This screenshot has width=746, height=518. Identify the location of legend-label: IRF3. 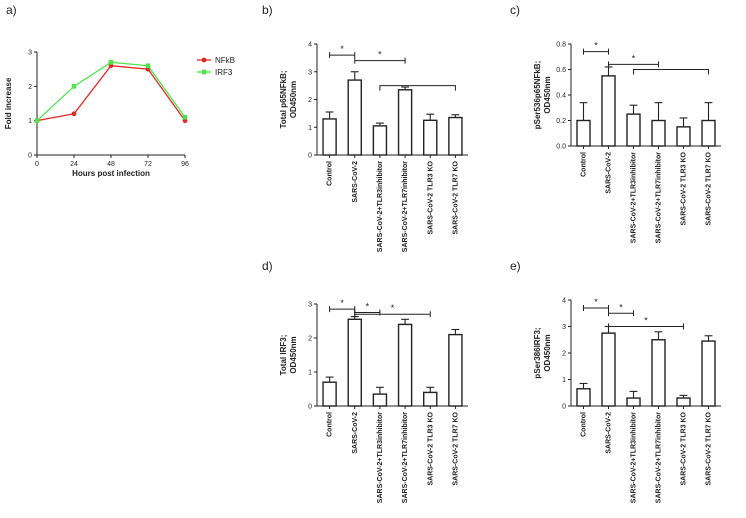
(224, 72).